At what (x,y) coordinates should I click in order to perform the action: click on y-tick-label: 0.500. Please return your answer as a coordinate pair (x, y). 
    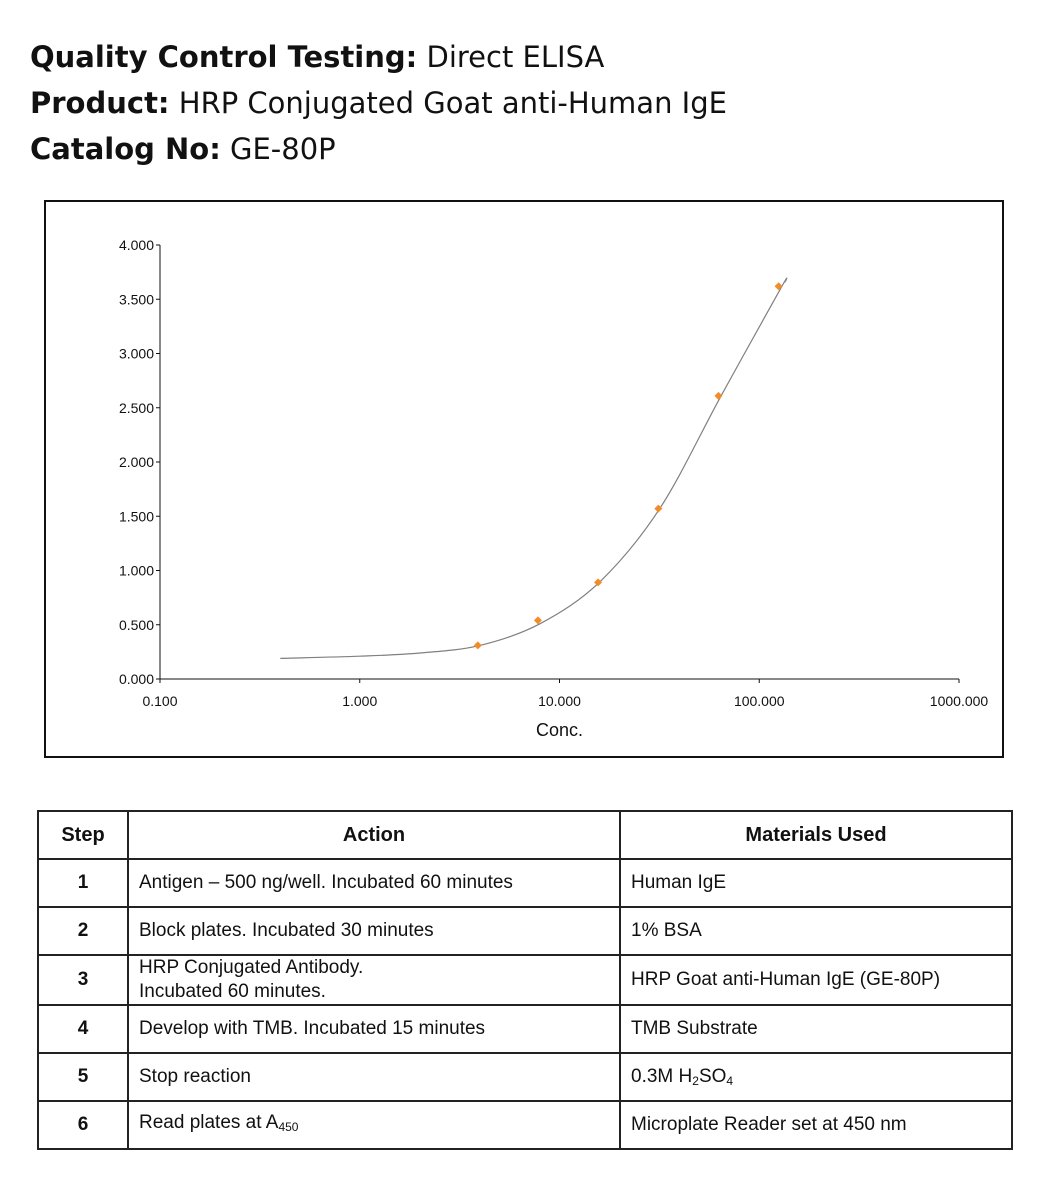
    Looking at the image, I should click on (136, 625).